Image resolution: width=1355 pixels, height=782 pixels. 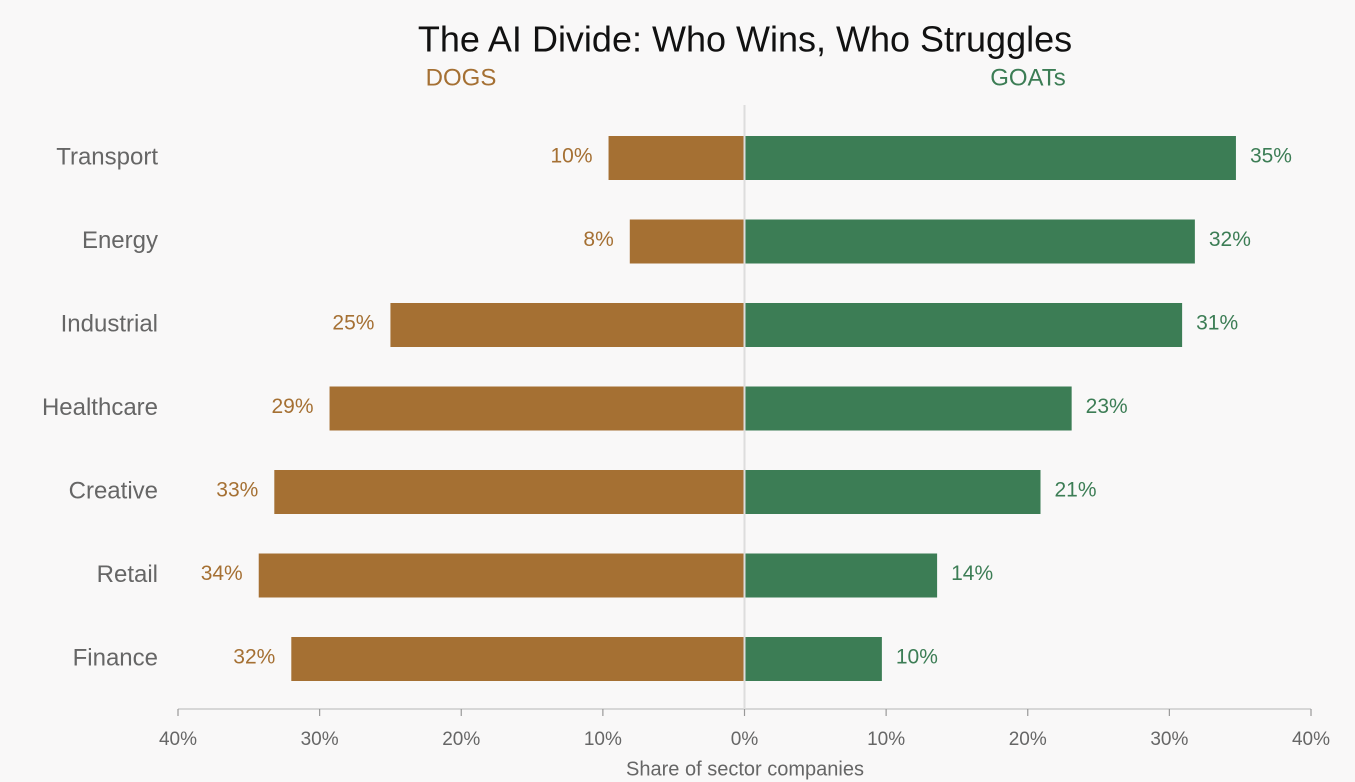 I want to click on category-label: Energy, so click(x=120, y=240).